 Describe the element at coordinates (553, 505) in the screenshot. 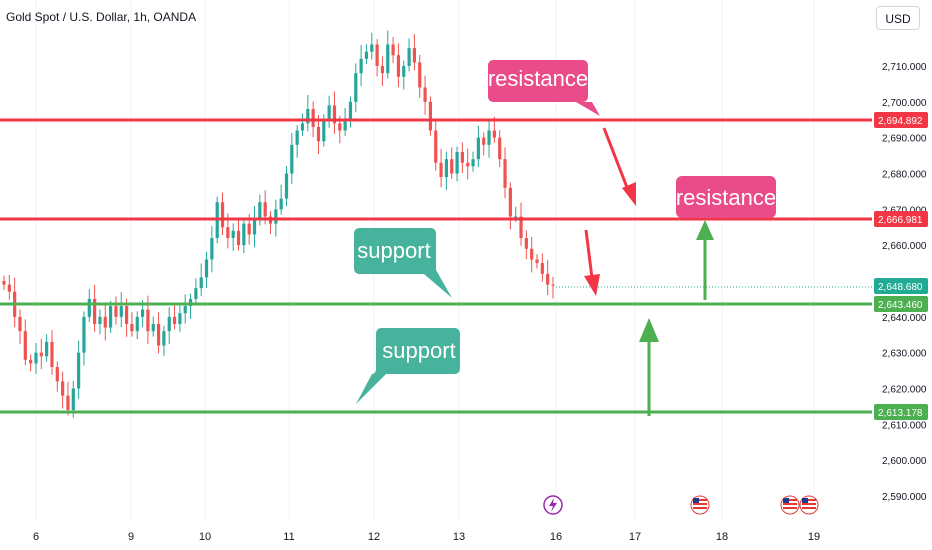

I see `lightning-event-icon` at that location.